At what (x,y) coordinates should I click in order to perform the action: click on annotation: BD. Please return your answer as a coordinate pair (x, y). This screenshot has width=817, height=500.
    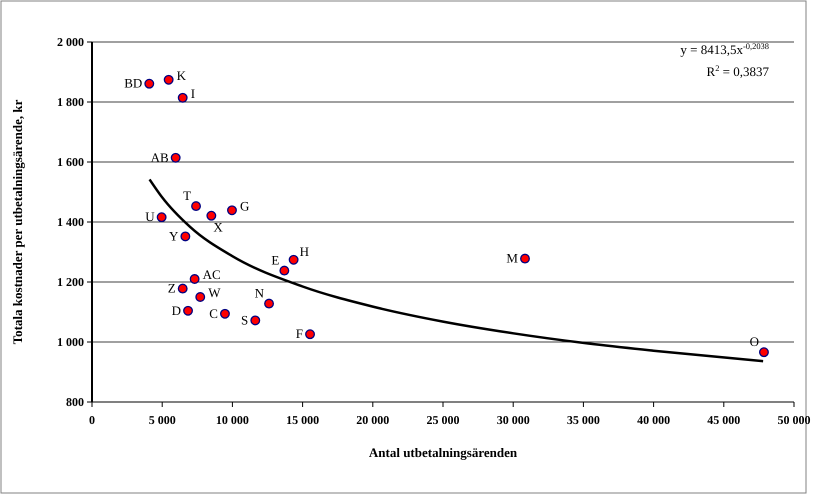
    Looking at the image, I should click on (133, 83).